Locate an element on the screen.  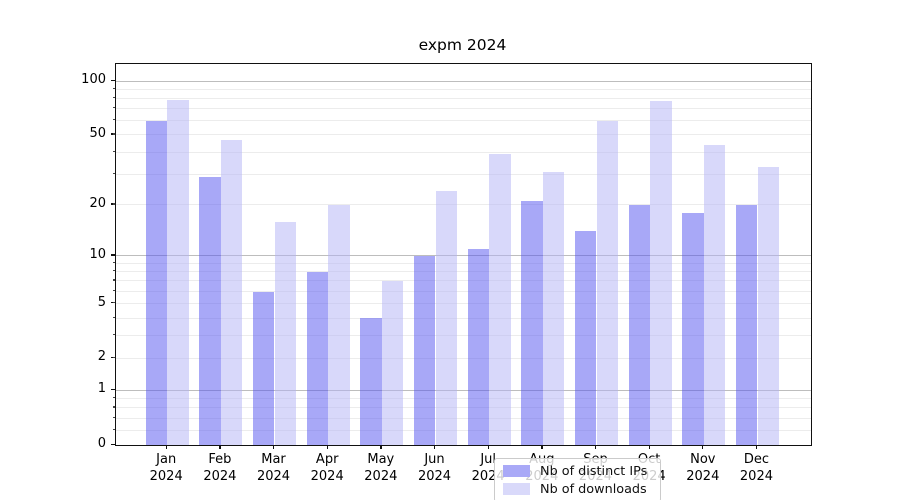
bar-distinct-ips-oct is located at coordinates (639, 324).